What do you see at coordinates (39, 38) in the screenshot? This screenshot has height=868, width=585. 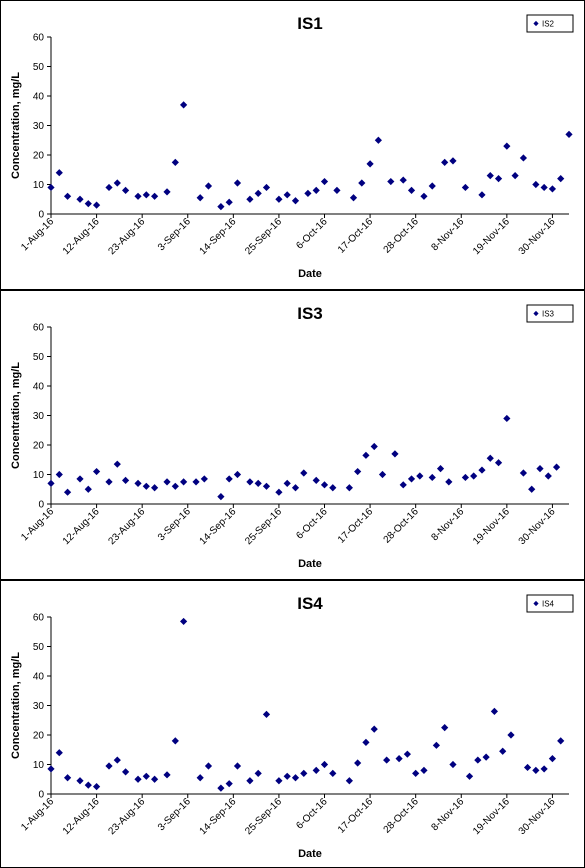 I see `y-tick-label: 60` at bounding box center [39, 38].